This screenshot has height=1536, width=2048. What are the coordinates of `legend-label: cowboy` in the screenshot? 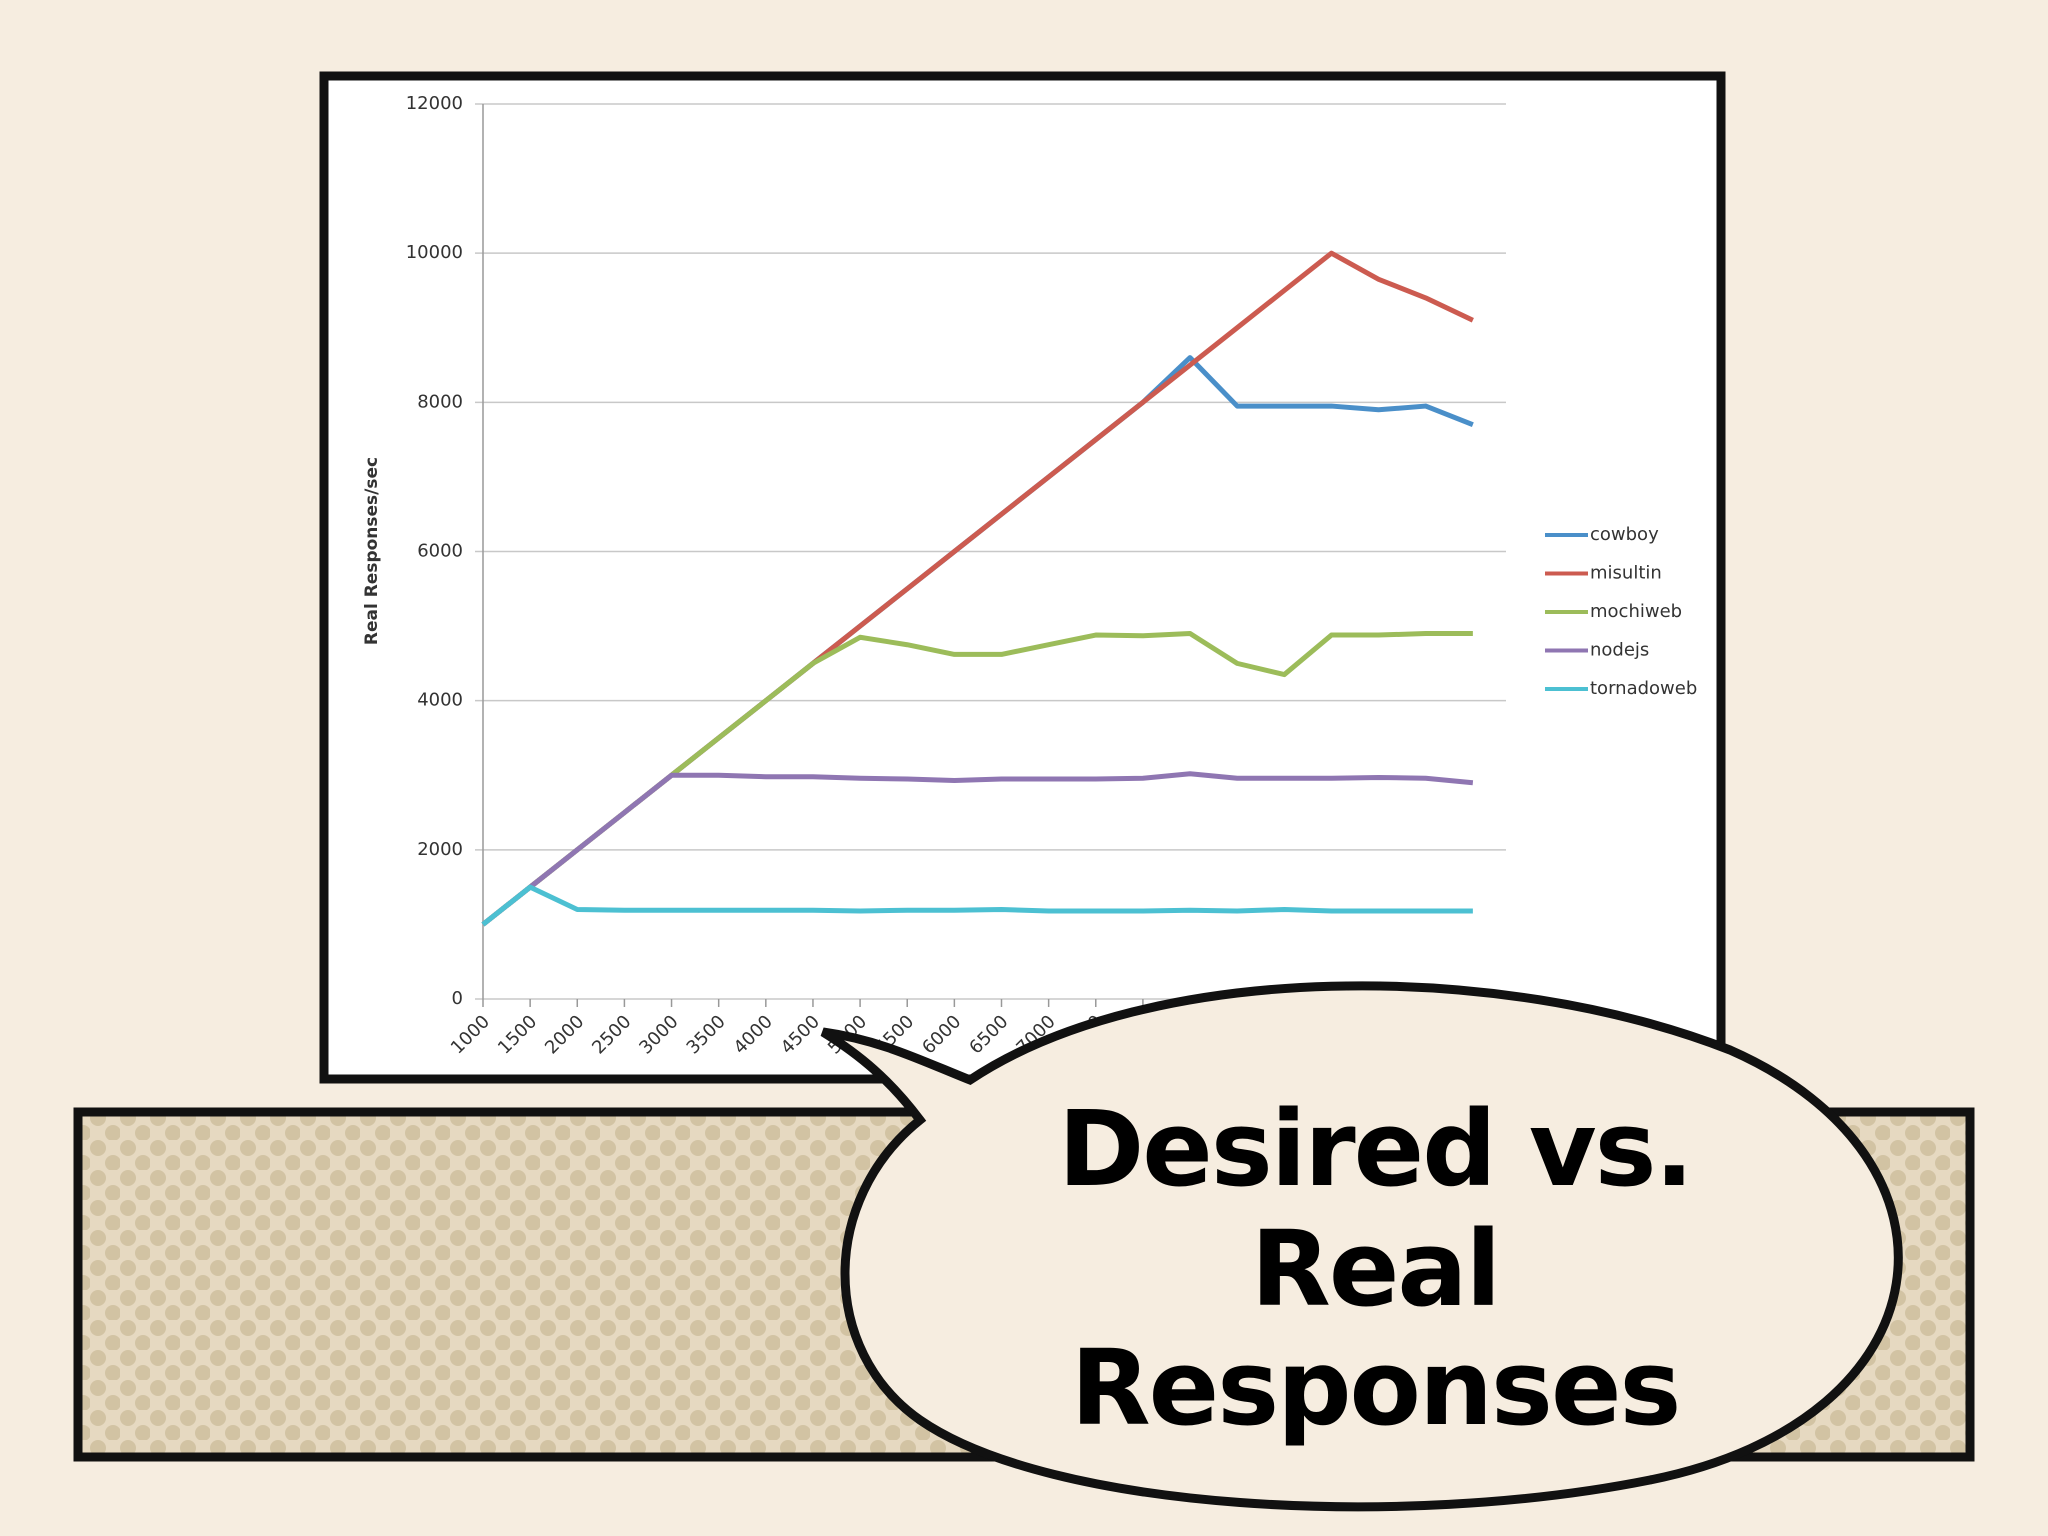 It's located at (1624, 534).